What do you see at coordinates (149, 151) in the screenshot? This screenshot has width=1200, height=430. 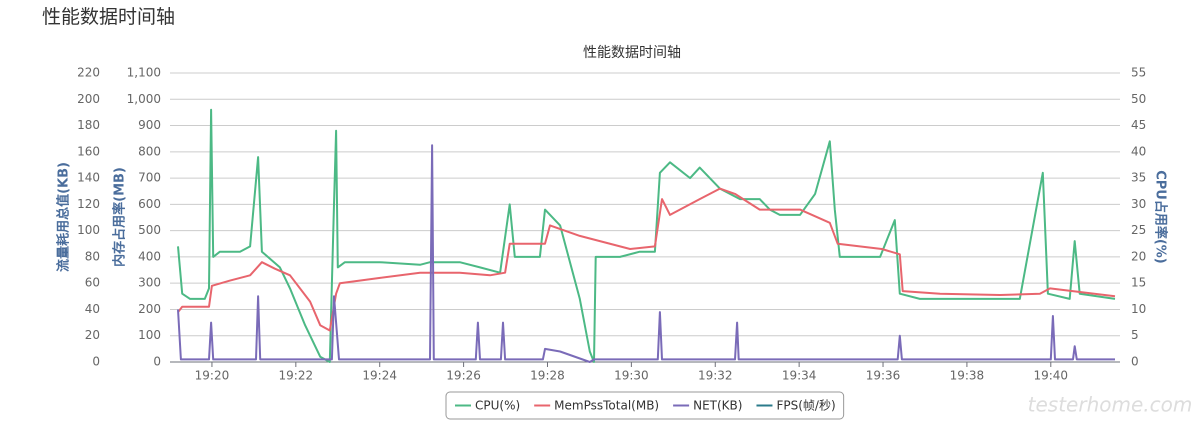 I see `tick-label: 800` at bounding box center [149, 151].